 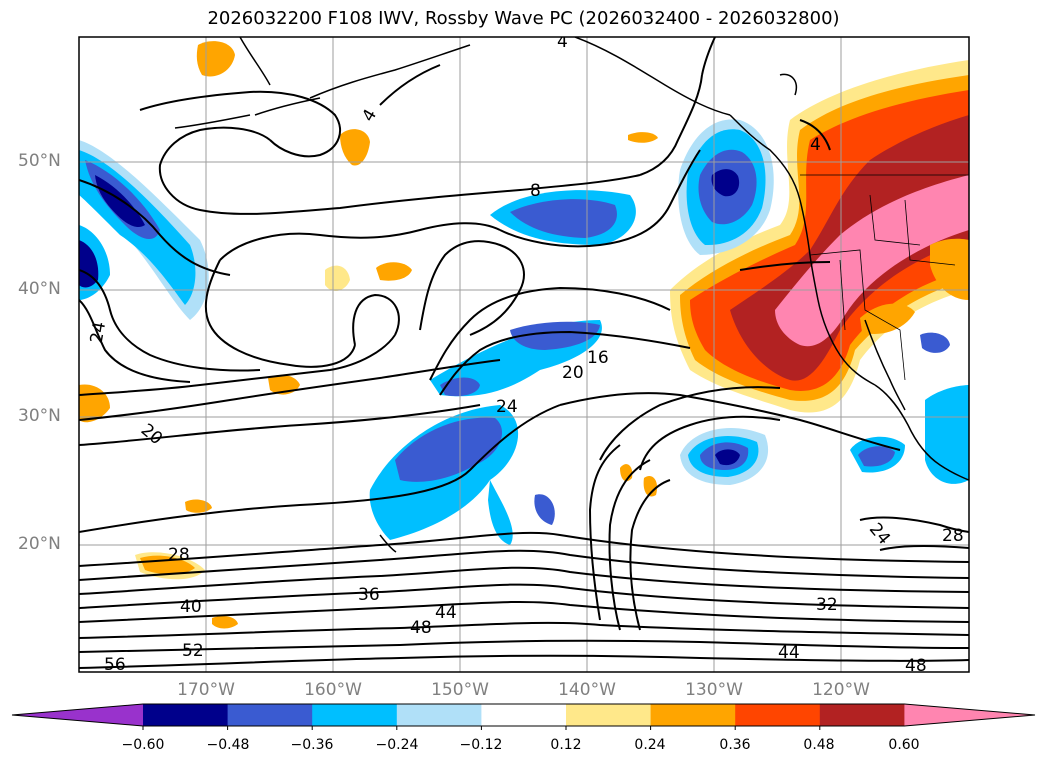 I want to click on contour-label: 32, so click(x=827, y=605).